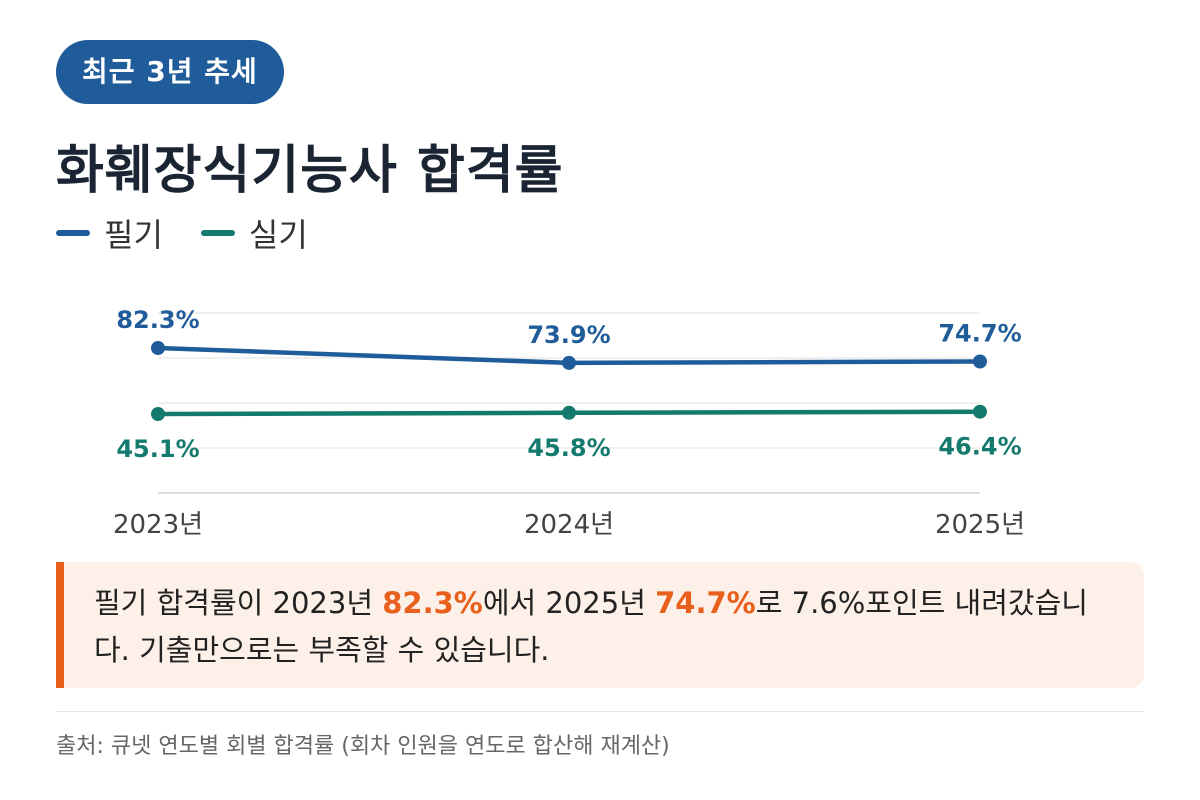 The height and width of the screenshot is (800, 1200). Describe the element at coordinates (705, 603) in the screenshot. I see `callout-value-2025: 74.7%` at that location.